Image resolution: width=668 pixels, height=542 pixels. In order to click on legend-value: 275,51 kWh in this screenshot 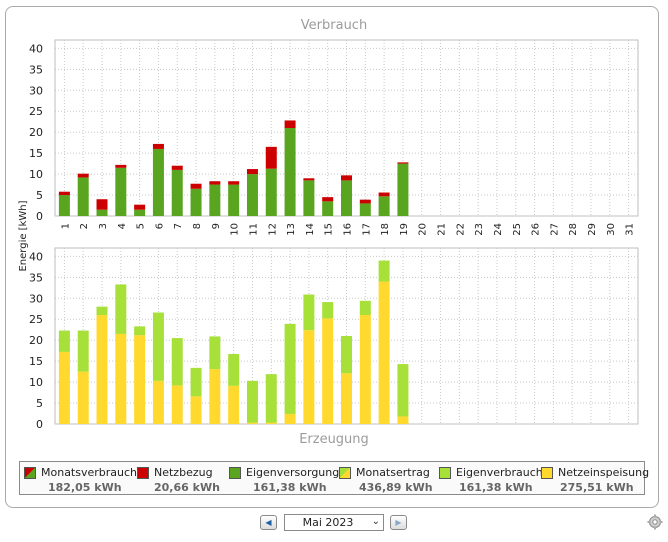, I will do `click(597, 487)`.